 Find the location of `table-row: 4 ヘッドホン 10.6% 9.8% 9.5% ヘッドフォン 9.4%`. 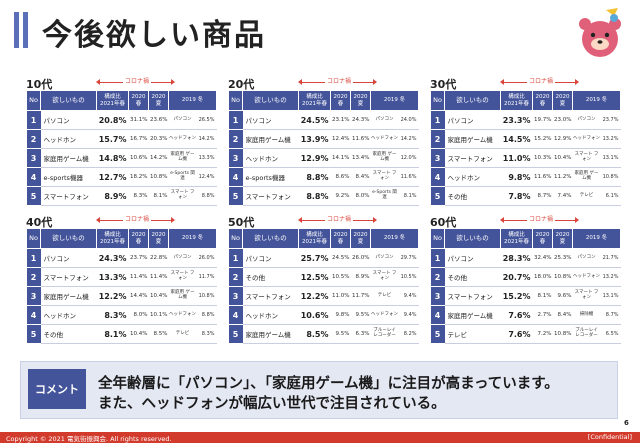

table-row: 4 ヘッドホン 10.6% 9.8% 9.5% ヘッドフォン 9.4% is located at coordinates (323, 315).